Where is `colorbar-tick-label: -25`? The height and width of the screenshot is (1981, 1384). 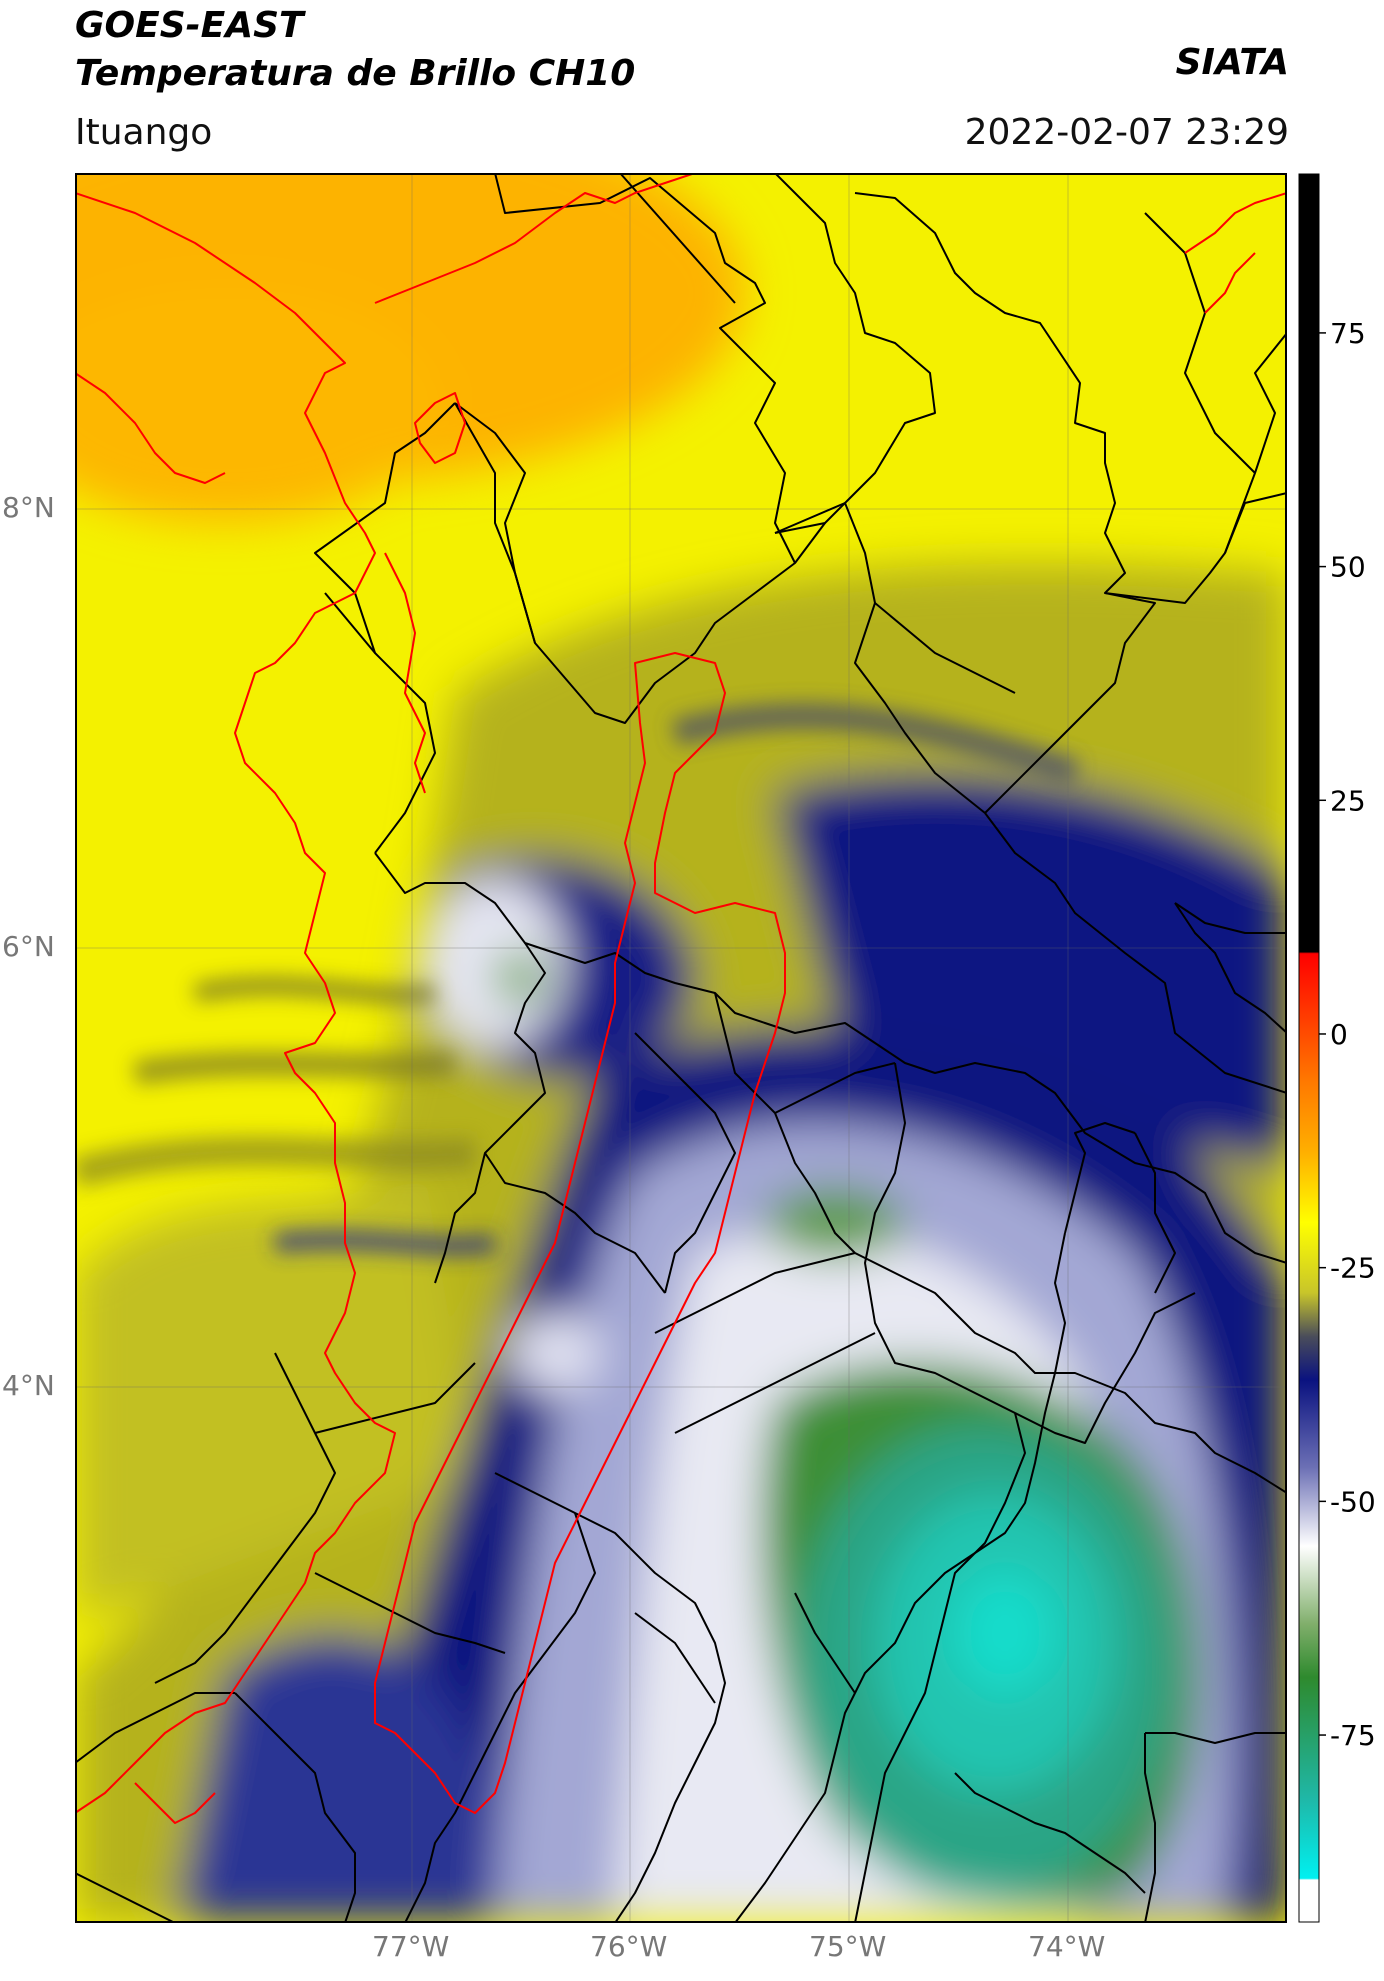
colorbar-tick-label: -25 is located at coordinates (1353, 1268).